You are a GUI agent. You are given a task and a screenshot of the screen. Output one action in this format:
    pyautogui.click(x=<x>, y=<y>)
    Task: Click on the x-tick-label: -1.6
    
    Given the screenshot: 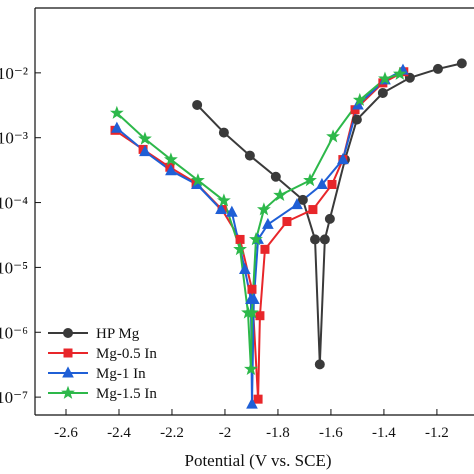 What is the action you would take?
    pyautogui.click(x=331, y=433)
    